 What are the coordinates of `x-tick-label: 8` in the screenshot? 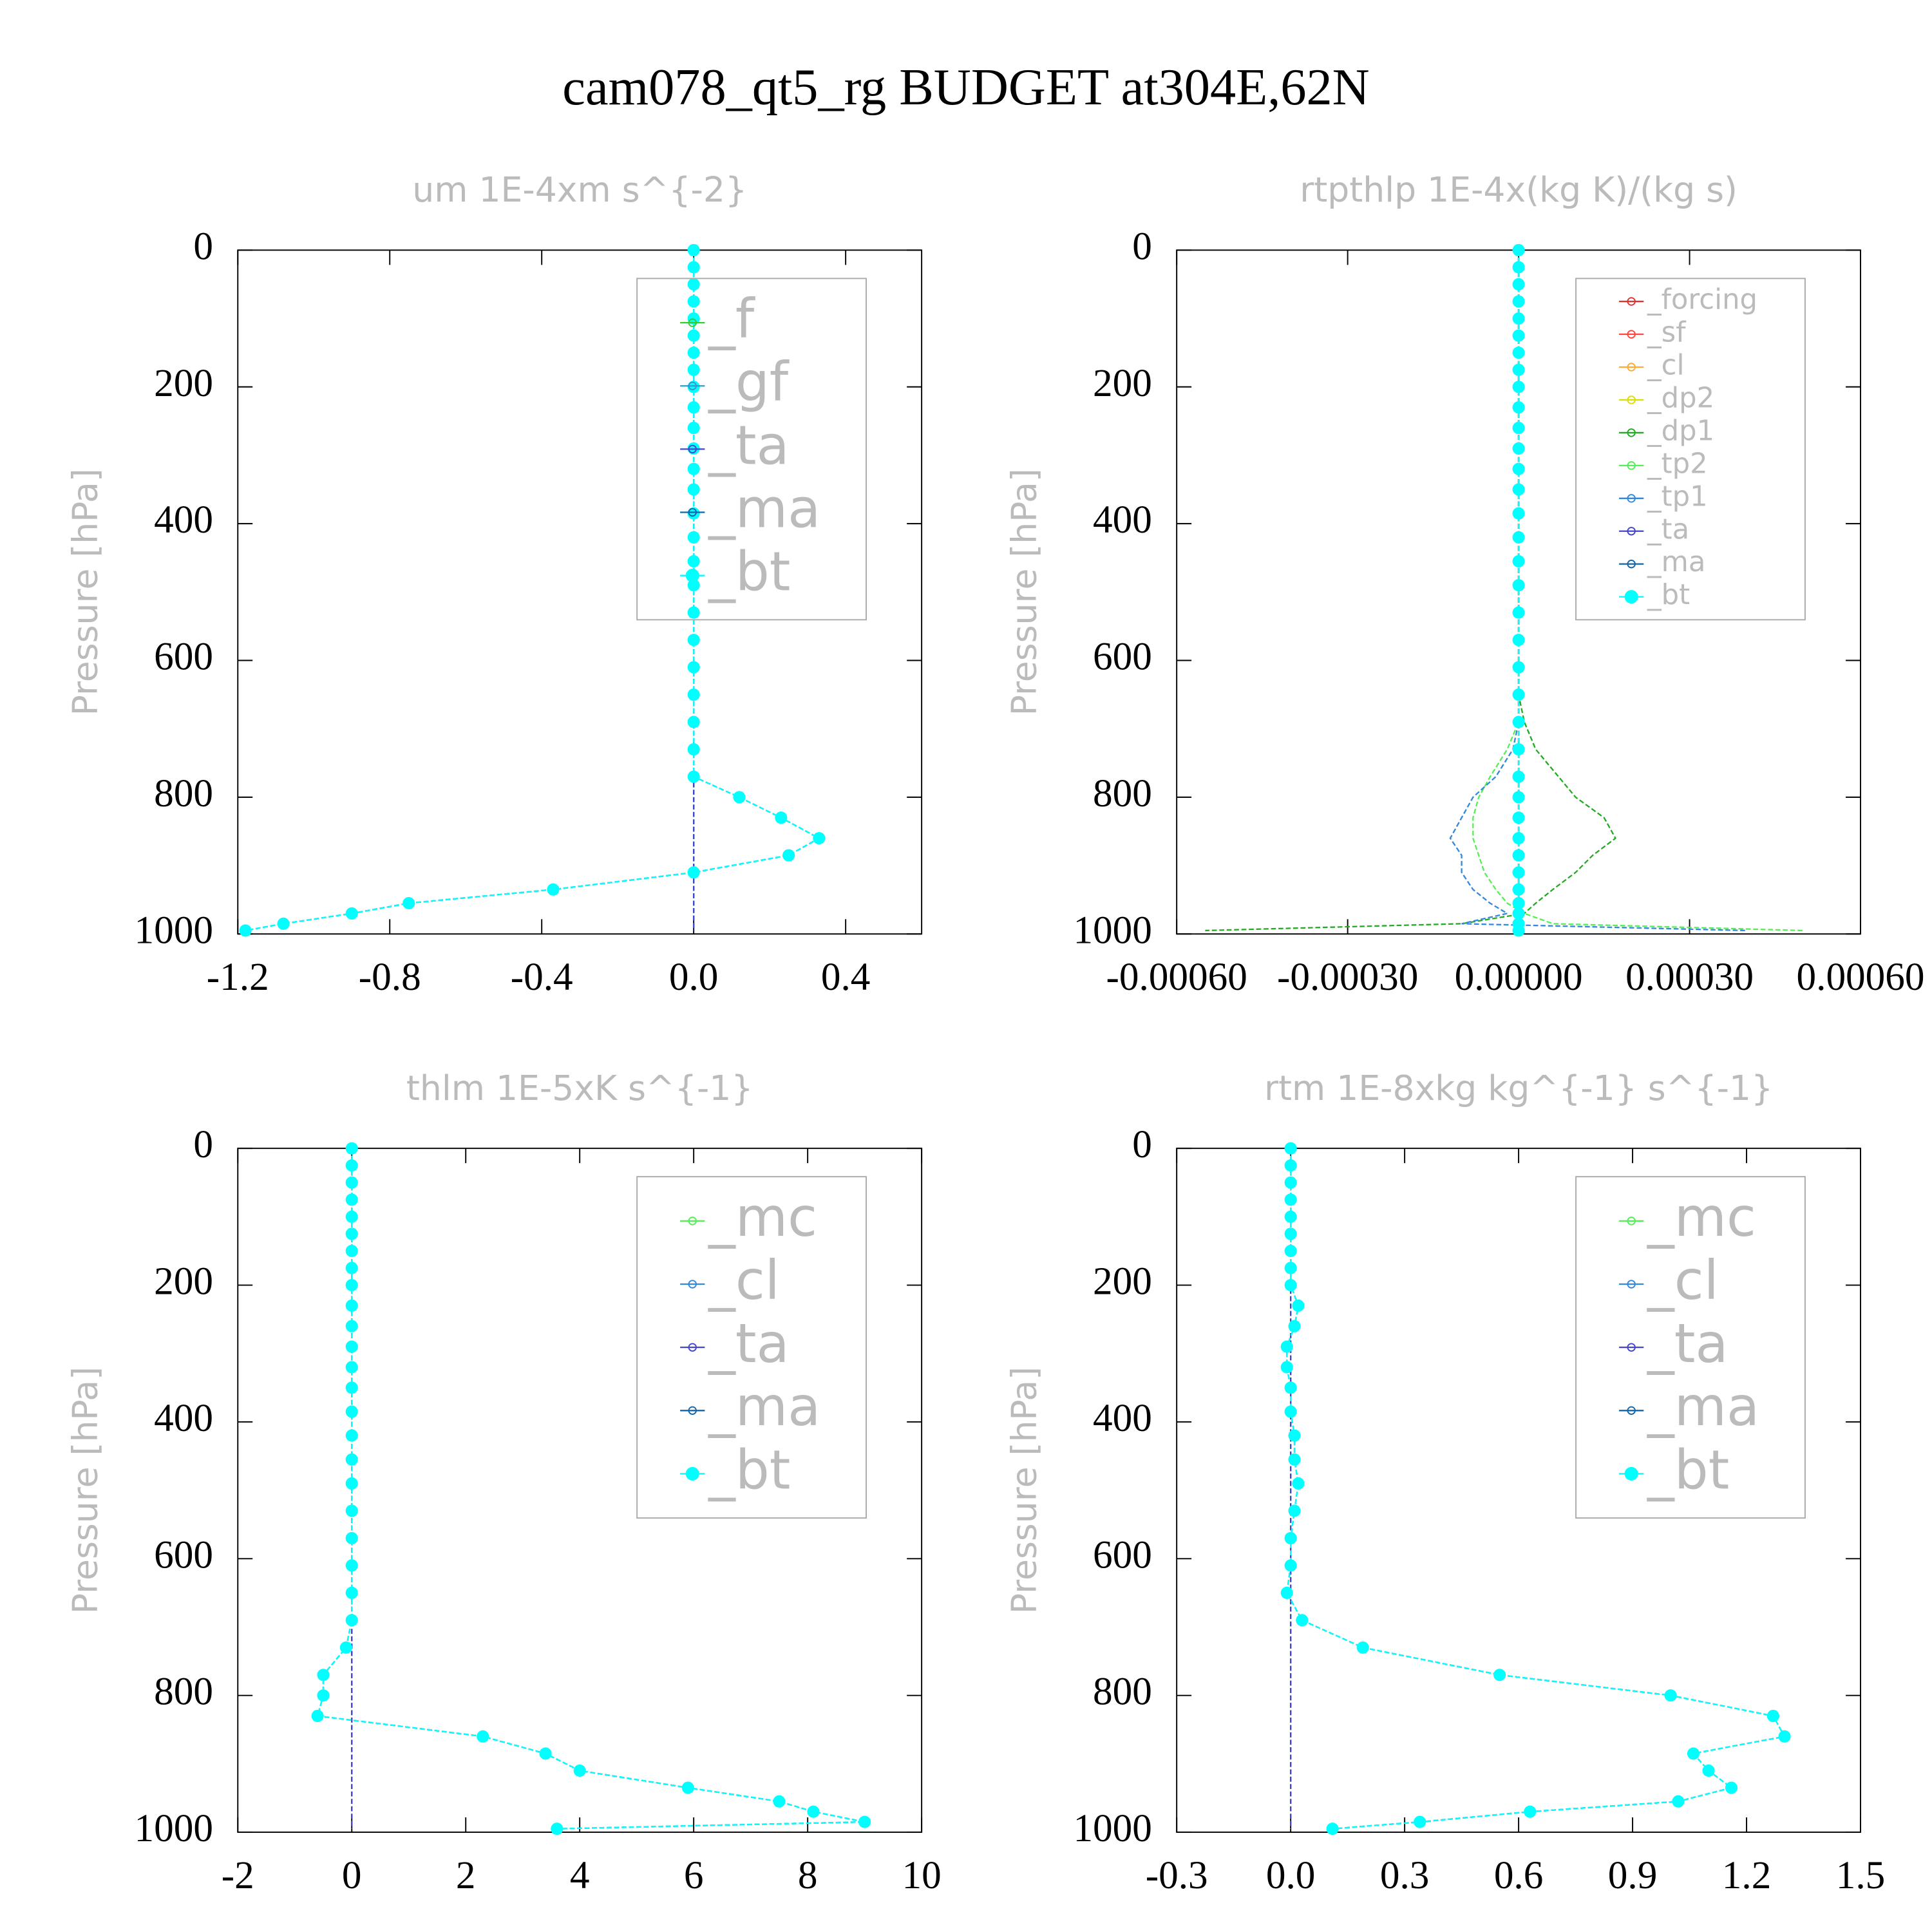 It's located at (808, 1875).